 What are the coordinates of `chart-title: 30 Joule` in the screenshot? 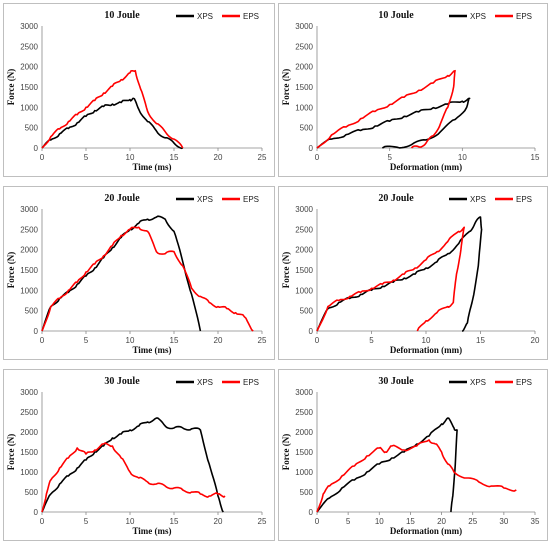 It's located at (396, 381).